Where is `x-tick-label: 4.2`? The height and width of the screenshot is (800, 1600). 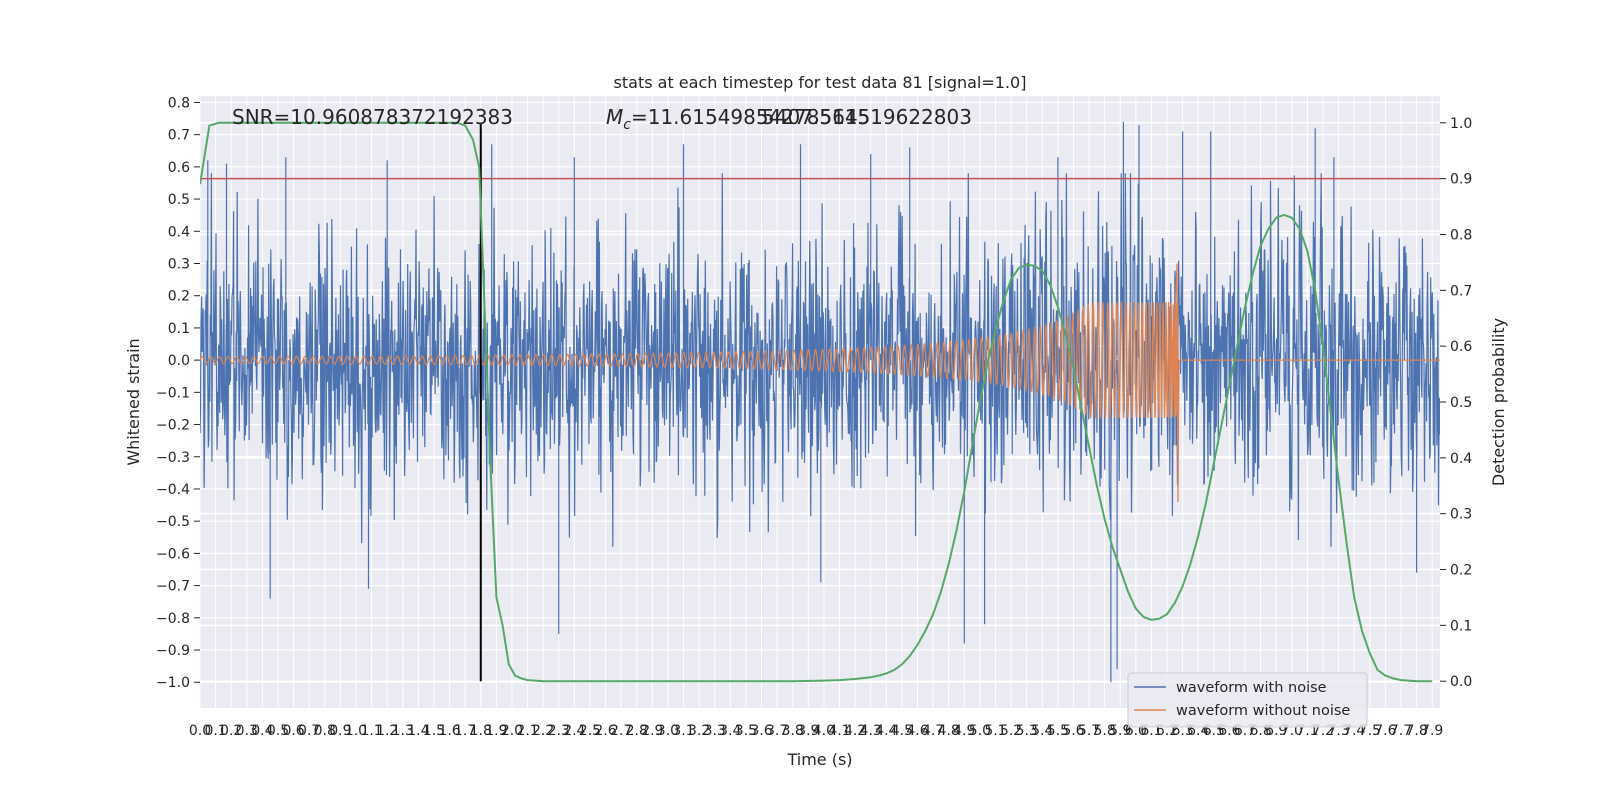 x-tick-label: 4.2 is located at coordinates (855, 731).